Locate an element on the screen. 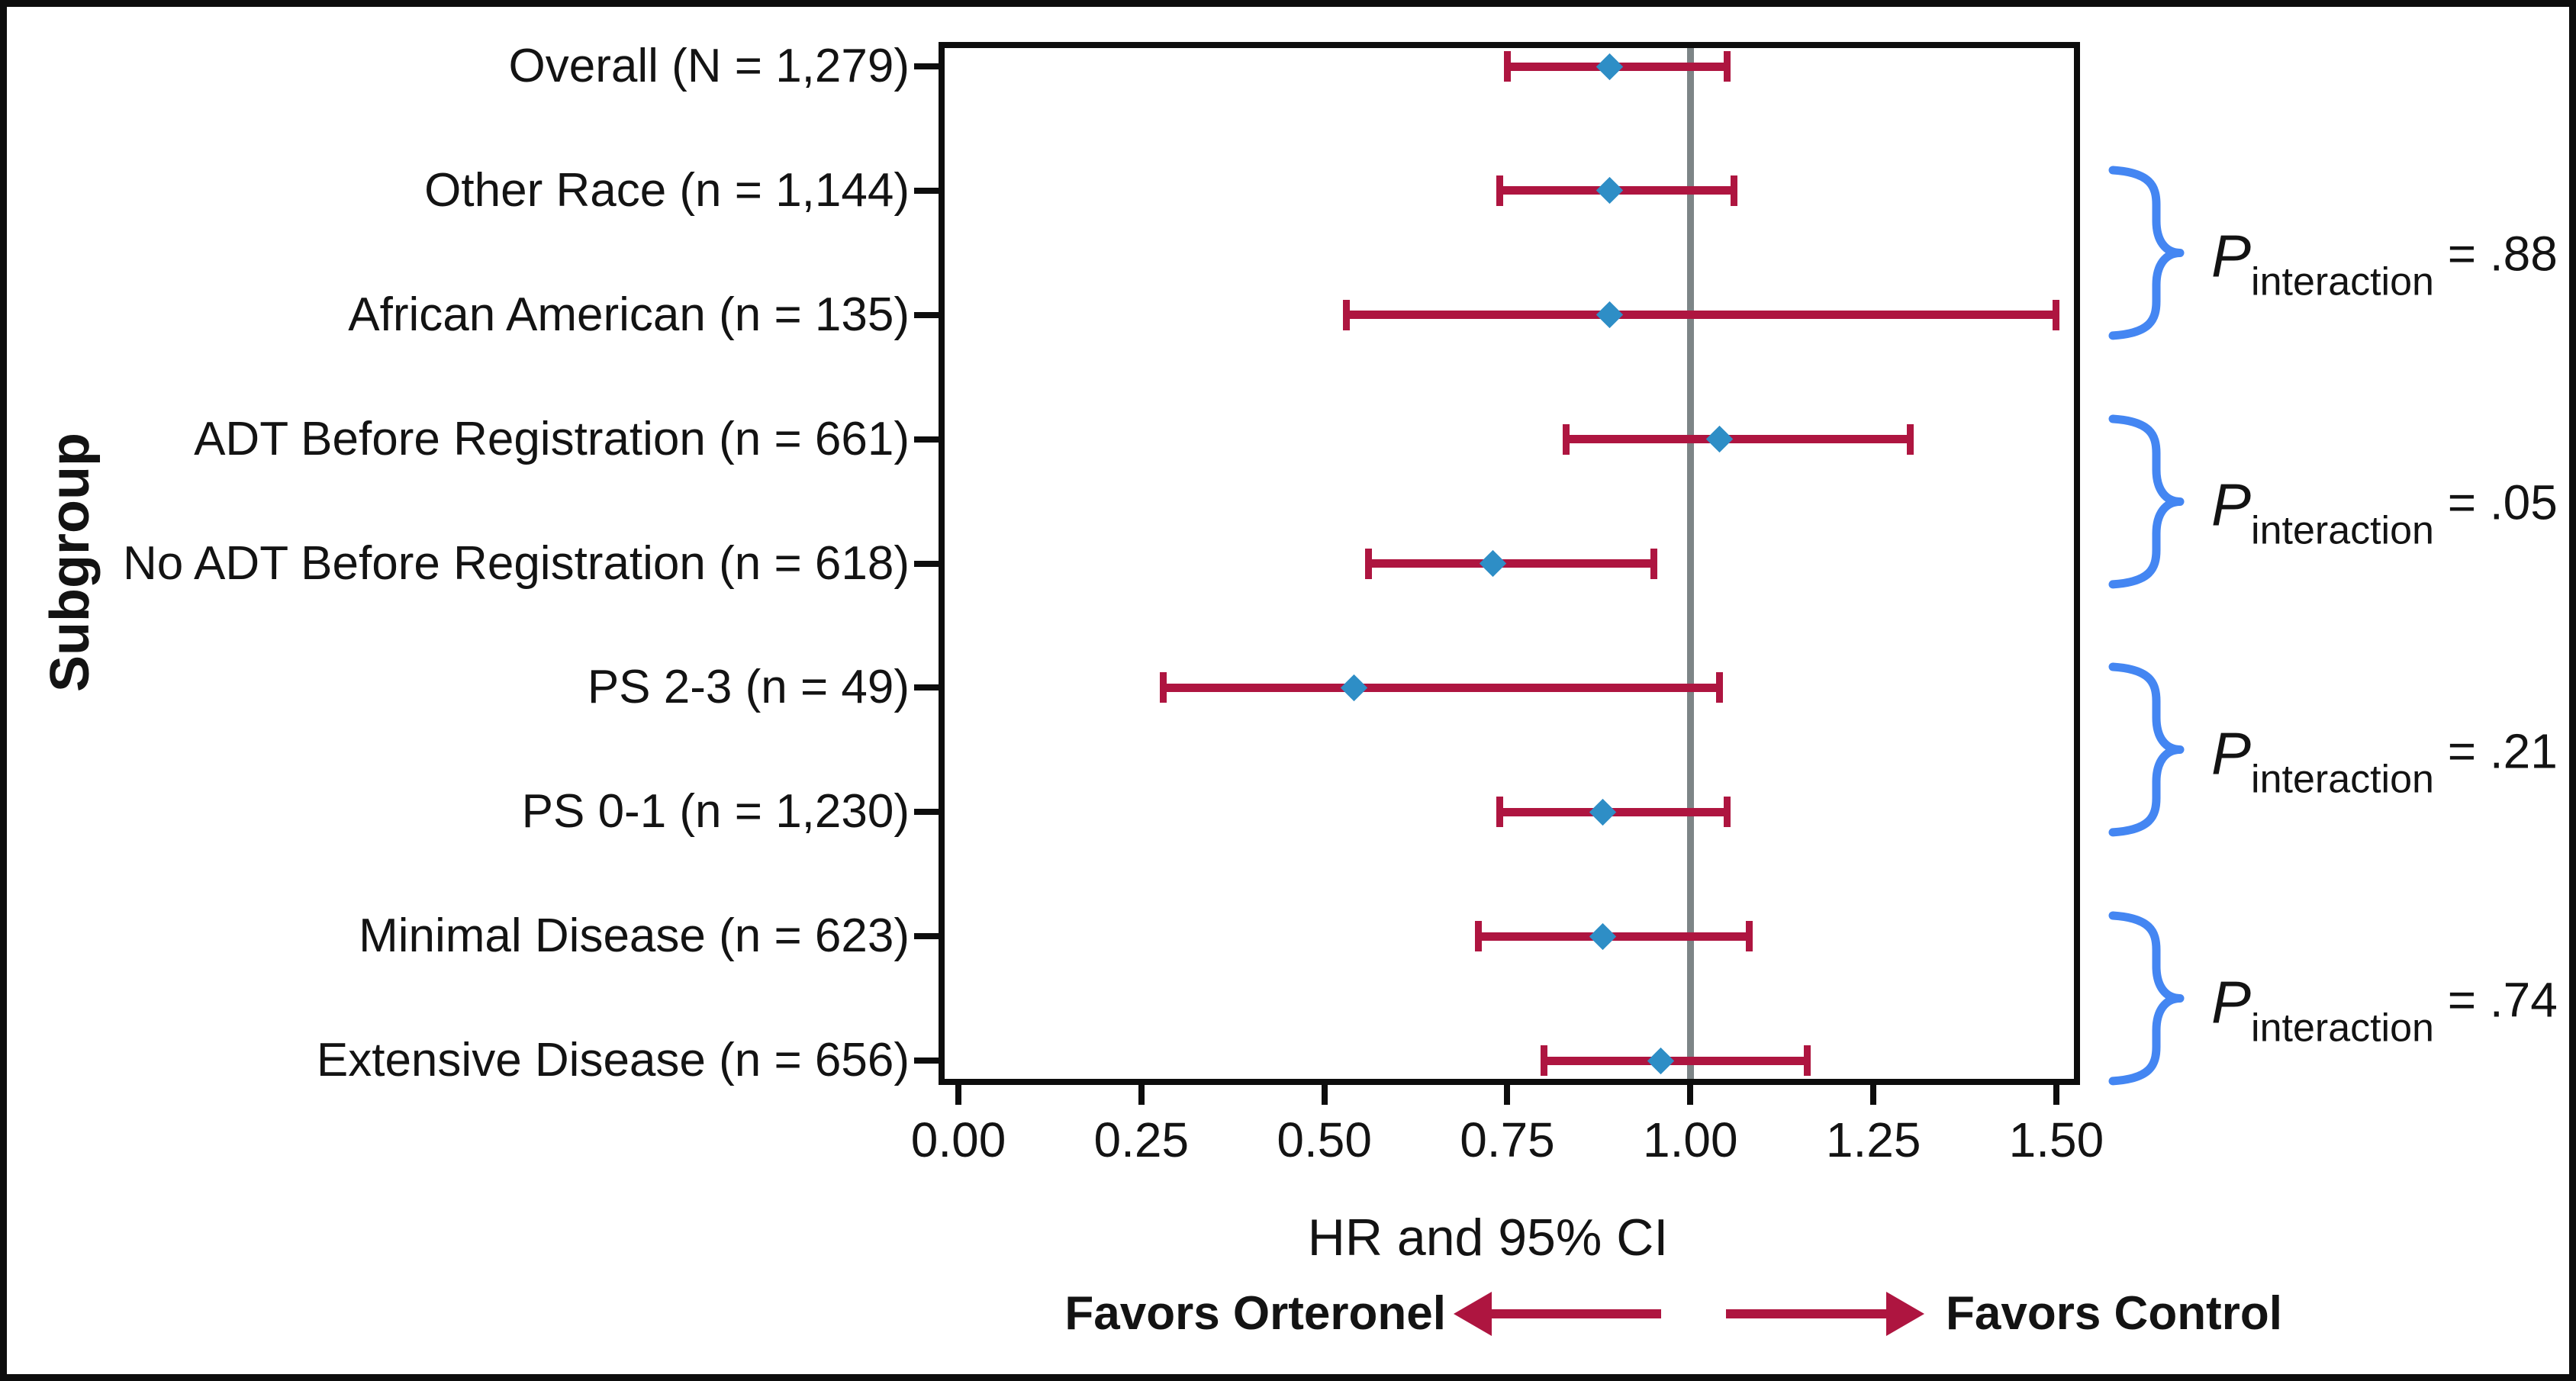 The width and height of the screenshot is (2576, 1381). left-arrow-icon is located at coordinates (1557, 1314).